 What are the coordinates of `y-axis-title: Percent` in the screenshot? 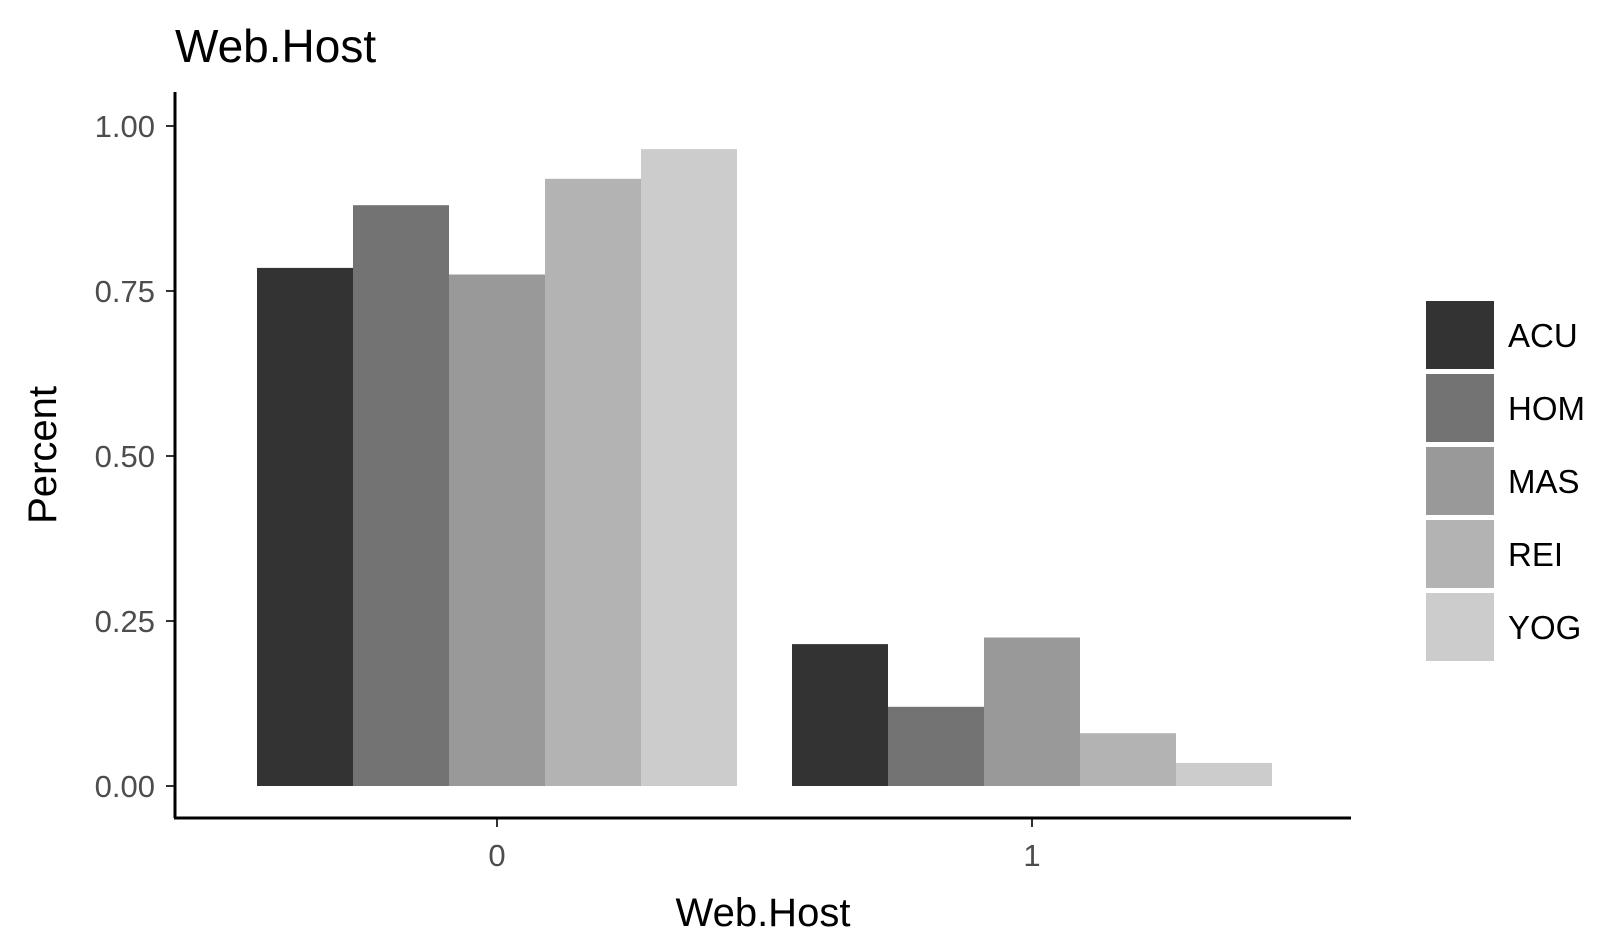 It's located at (43, 455).